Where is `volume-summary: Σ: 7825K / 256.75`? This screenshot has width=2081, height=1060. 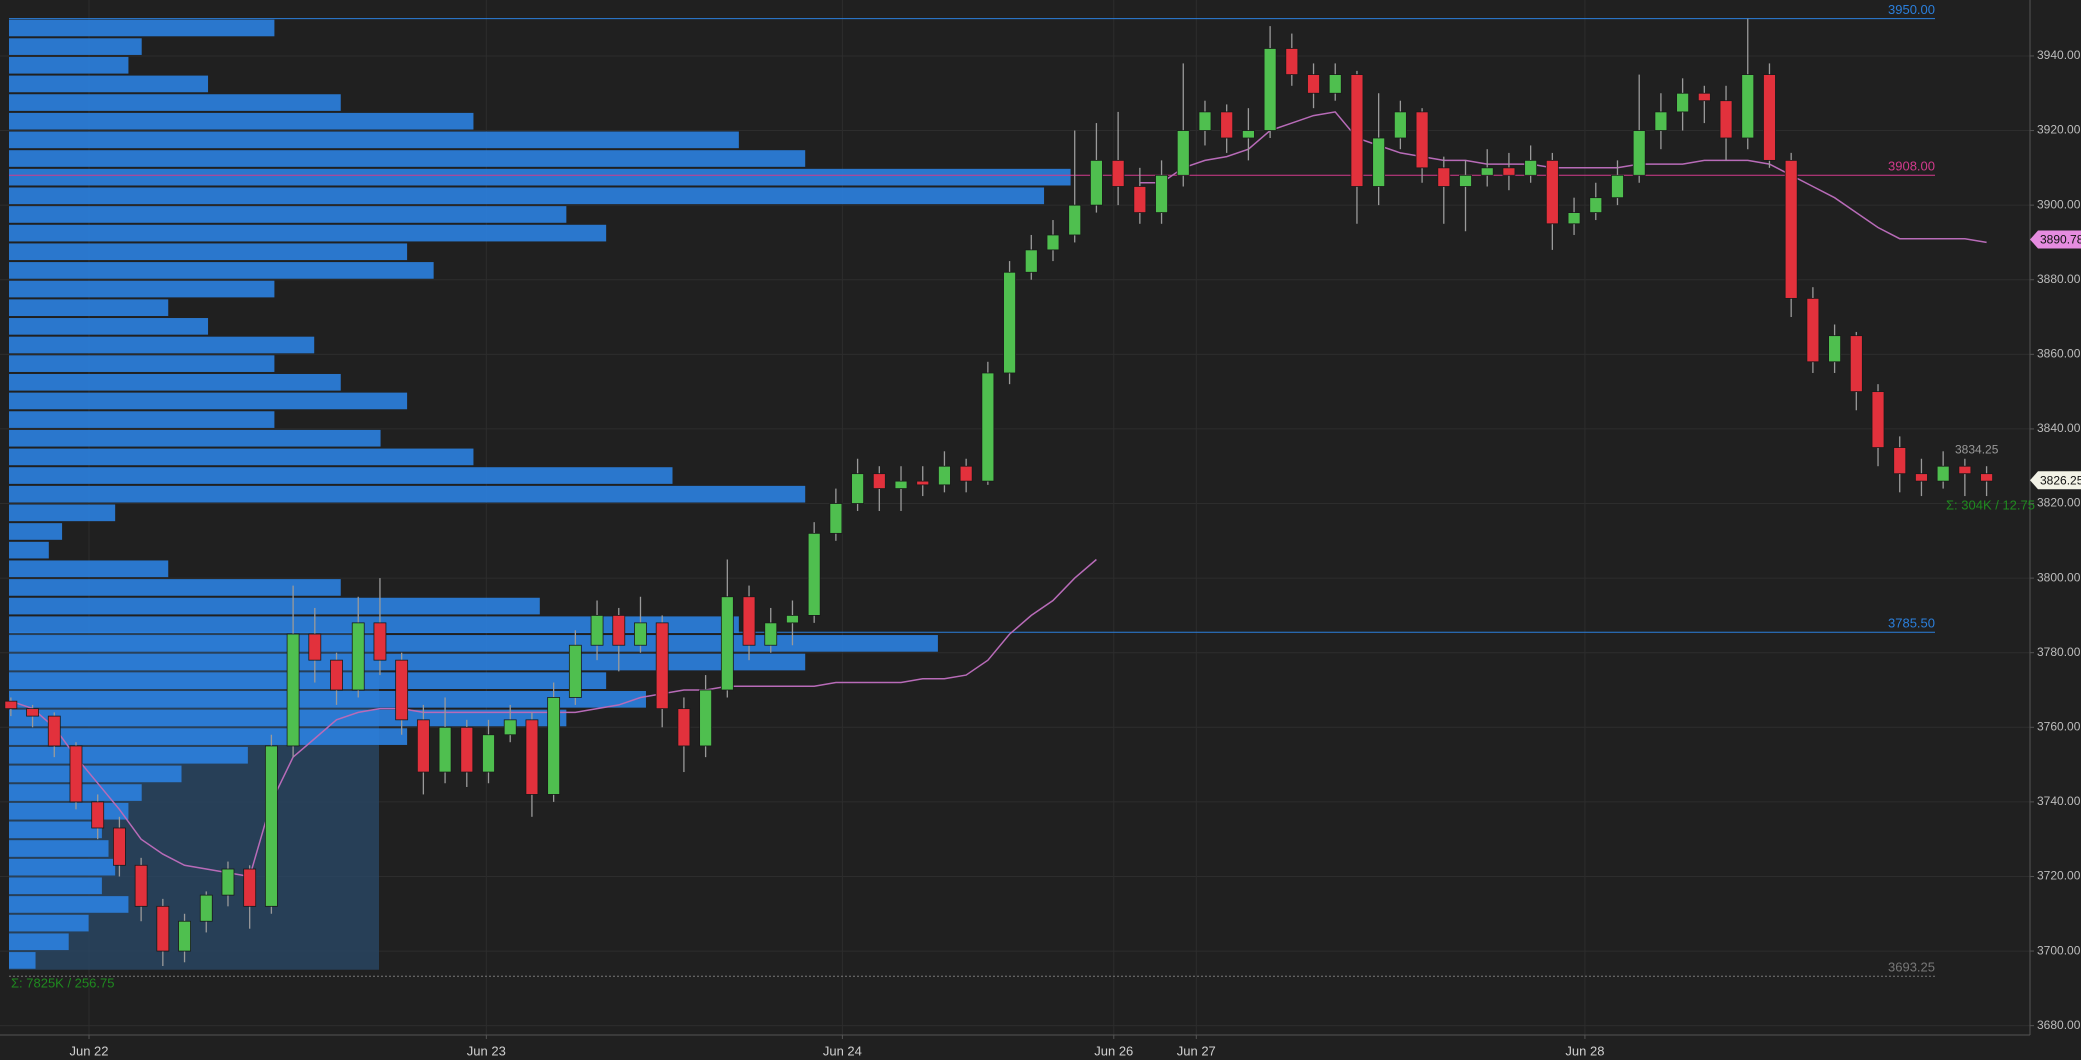
volume-summary: Σ: 7825K / 256.75 is located at coordinates (62, 982).